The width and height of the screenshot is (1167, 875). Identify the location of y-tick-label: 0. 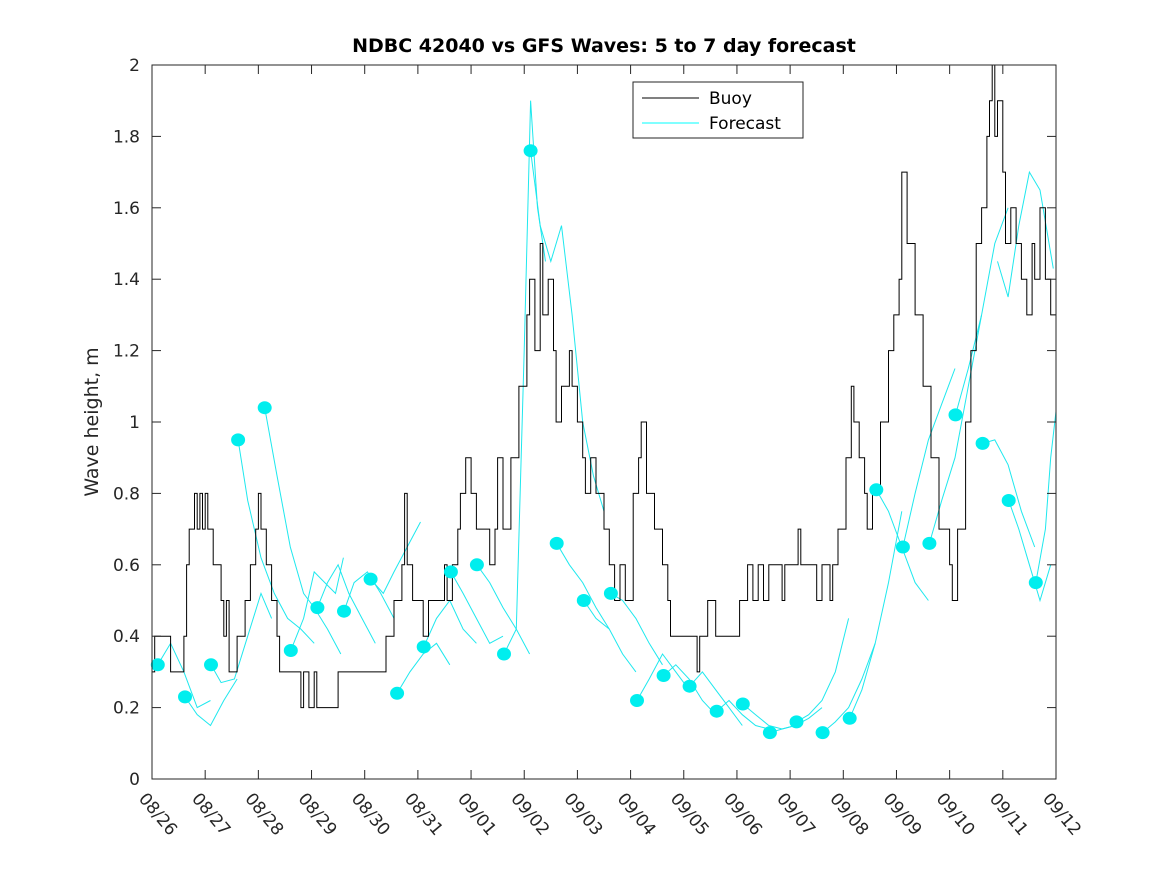
(134, 780).